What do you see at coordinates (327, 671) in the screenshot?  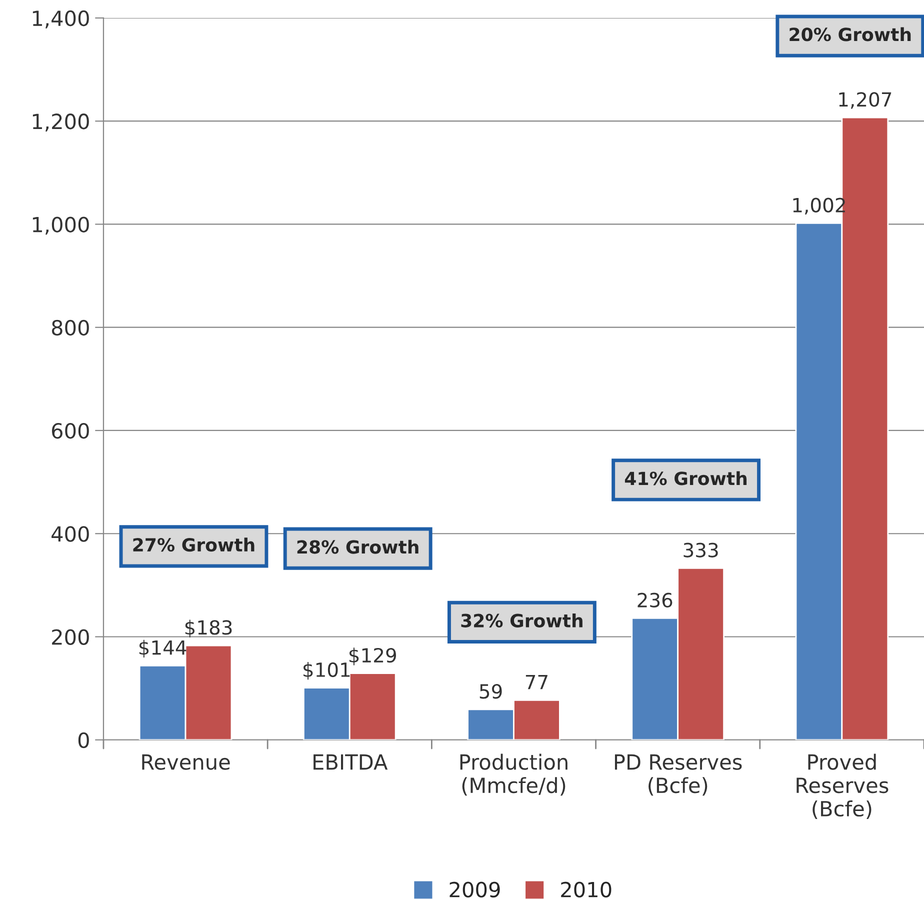 I see `data-label: $101` at bounding box center [327, 671].